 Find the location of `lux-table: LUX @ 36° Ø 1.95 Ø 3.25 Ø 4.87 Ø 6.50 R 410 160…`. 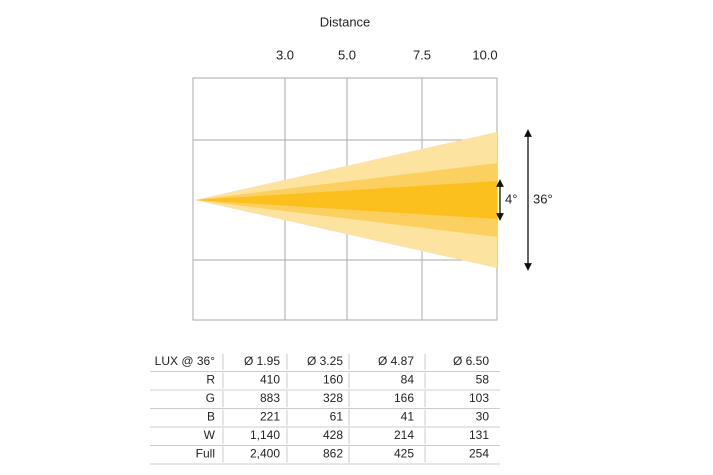

lux-table: LUX @ 36° Ø 1.95 Ø 3.25 Ø 4.87 Ø 6.50 R 410 160… is located at coordinates (325, 409).